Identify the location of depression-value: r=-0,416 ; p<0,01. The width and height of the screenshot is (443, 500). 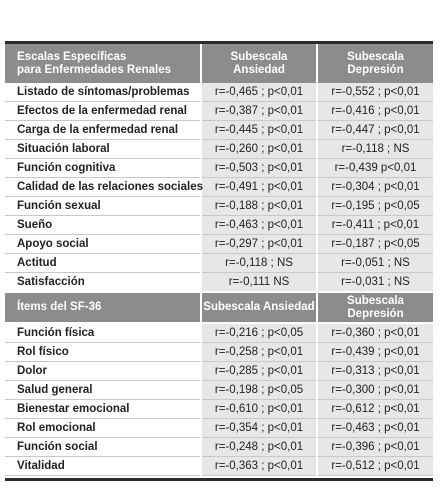
(374, 111).